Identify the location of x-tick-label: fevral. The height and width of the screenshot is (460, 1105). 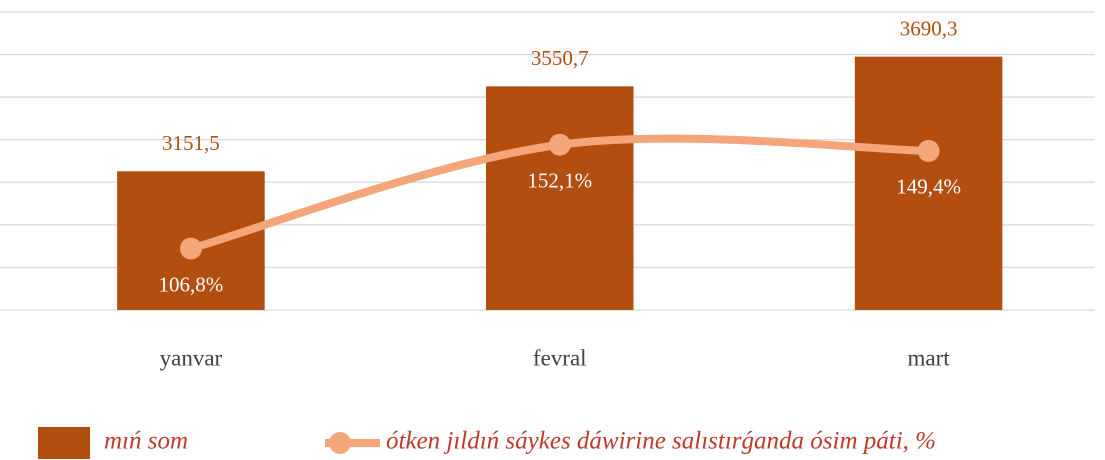
(560, 357).